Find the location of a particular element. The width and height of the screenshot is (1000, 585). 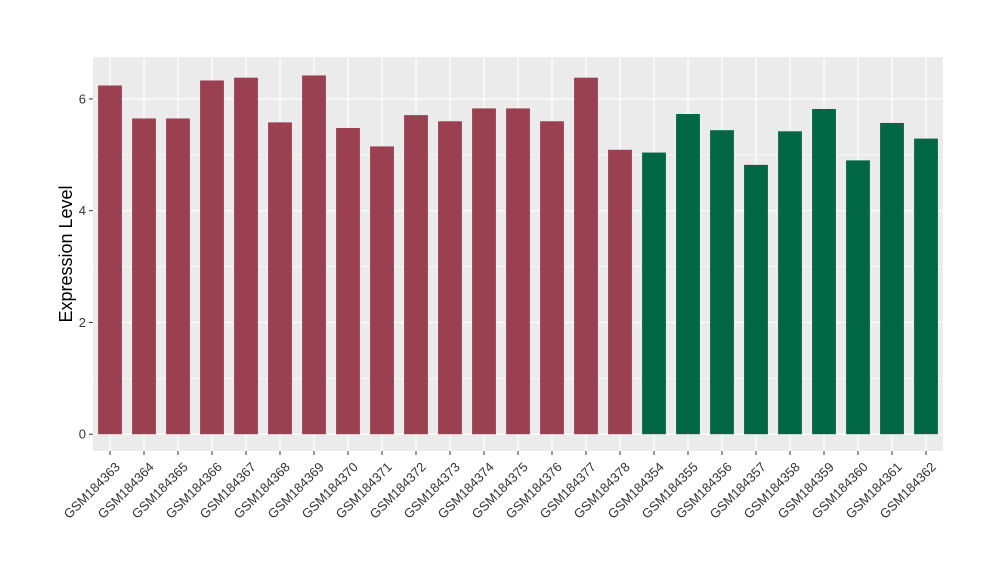

bar-GSM184358 is located at coordinates (790, 283).